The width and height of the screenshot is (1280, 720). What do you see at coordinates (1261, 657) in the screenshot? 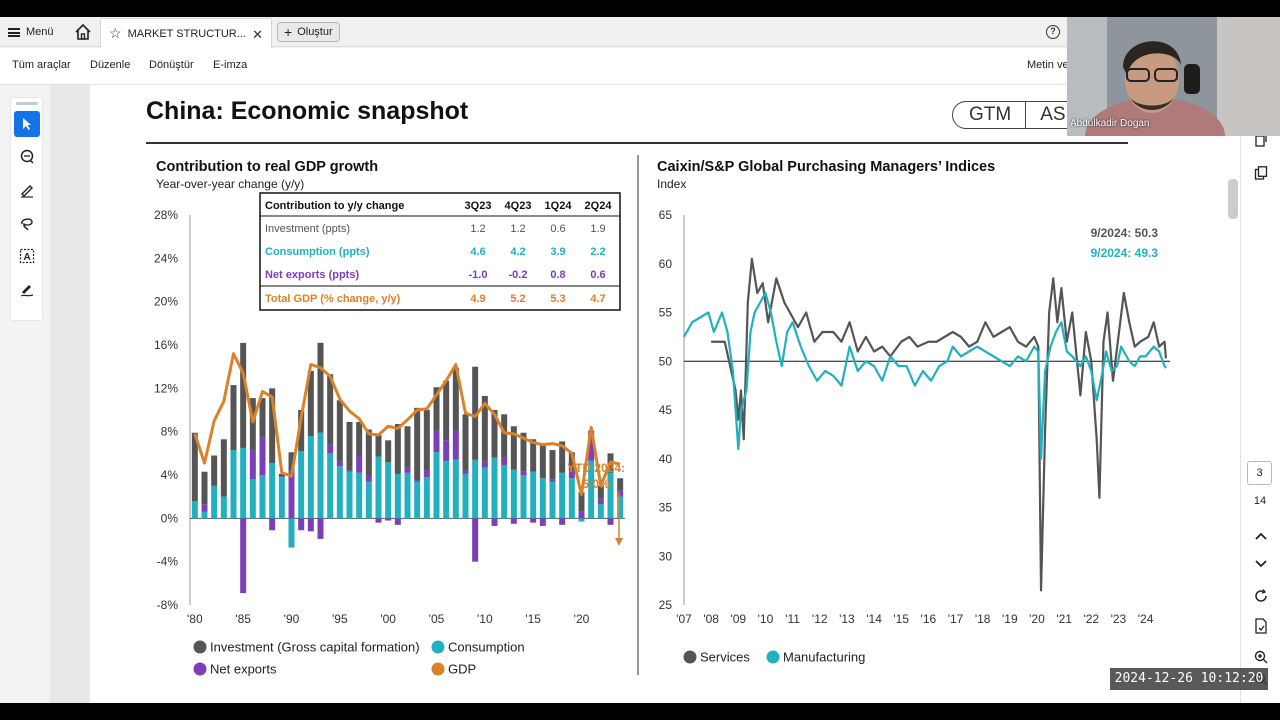
I see `zoom-in-icon` at bounding box center [1261, 657].